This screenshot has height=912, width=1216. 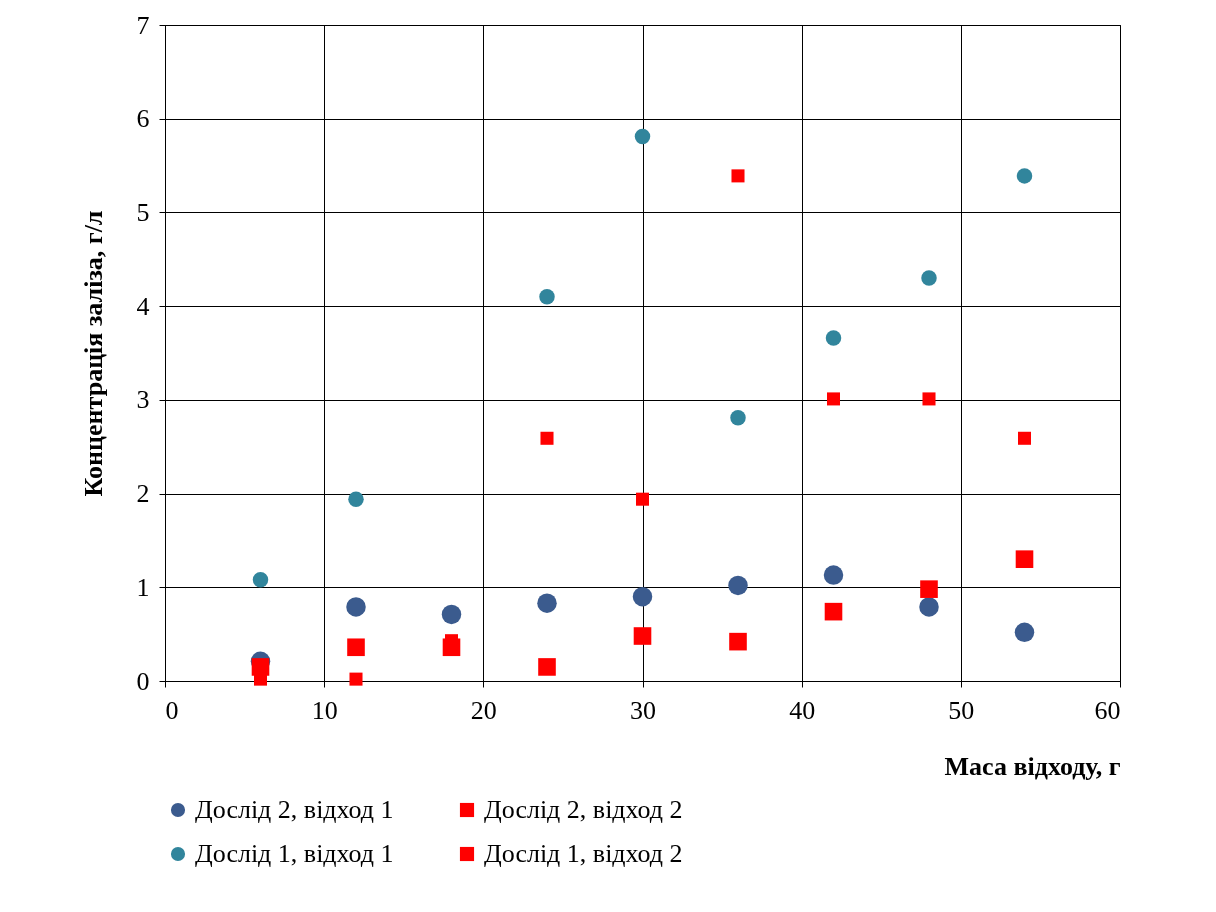 I want to click on y-tick-label: 0, so click(x=143, y=681).